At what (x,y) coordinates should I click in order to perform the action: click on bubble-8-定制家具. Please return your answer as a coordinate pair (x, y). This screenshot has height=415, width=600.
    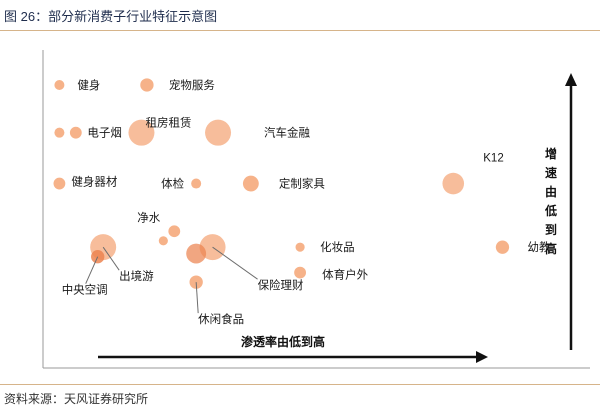
    Looking at the image, I should click on (250, 183).